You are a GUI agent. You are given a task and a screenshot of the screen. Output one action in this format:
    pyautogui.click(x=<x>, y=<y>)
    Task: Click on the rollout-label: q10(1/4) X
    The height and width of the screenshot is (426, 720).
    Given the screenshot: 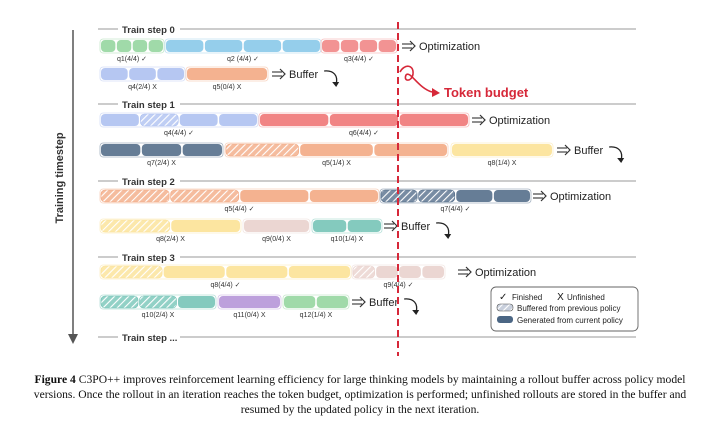 What is the action you would take?
    pyautogui.click(x=347, y=239)
    